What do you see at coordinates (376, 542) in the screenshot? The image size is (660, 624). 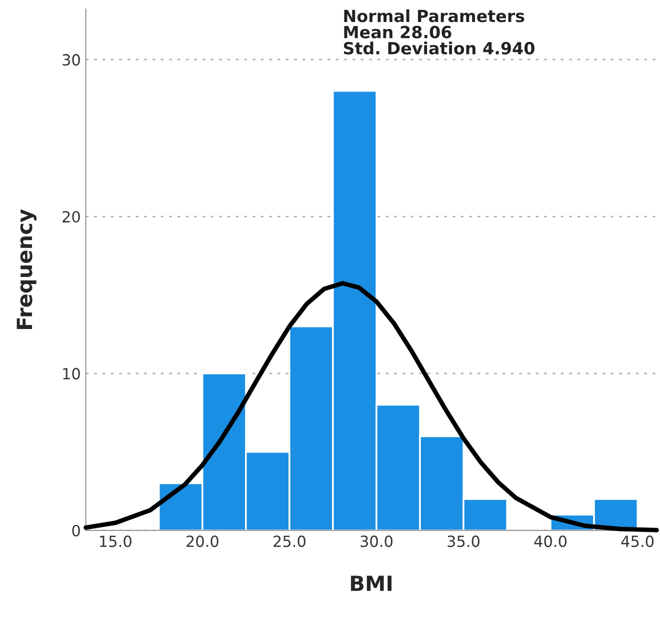 I see `x-tick-label: 30.0` at bounding box center [376, 542].